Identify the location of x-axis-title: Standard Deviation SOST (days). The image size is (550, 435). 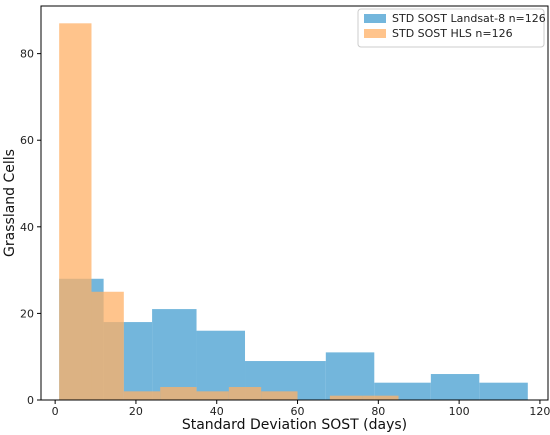
(294, 425).